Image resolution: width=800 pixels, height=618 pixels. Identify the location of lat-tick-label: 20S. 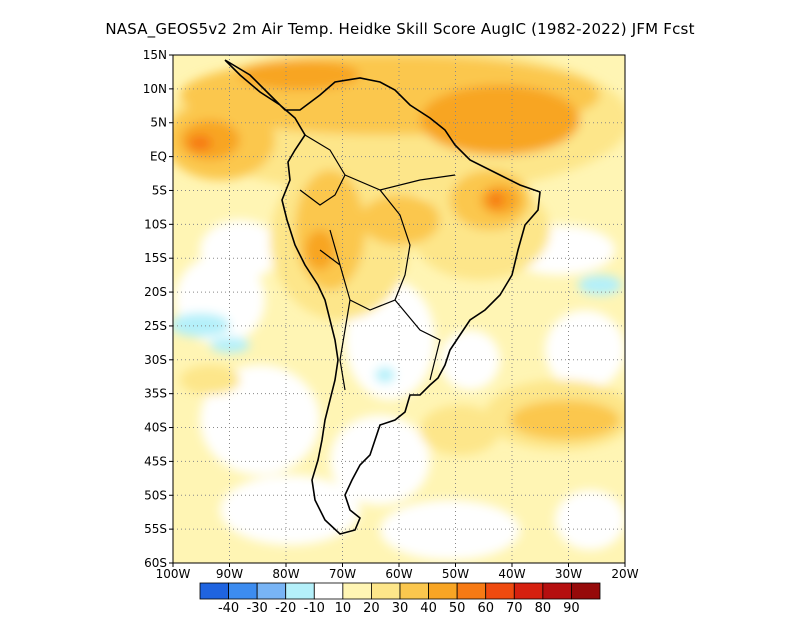
(155, 292).